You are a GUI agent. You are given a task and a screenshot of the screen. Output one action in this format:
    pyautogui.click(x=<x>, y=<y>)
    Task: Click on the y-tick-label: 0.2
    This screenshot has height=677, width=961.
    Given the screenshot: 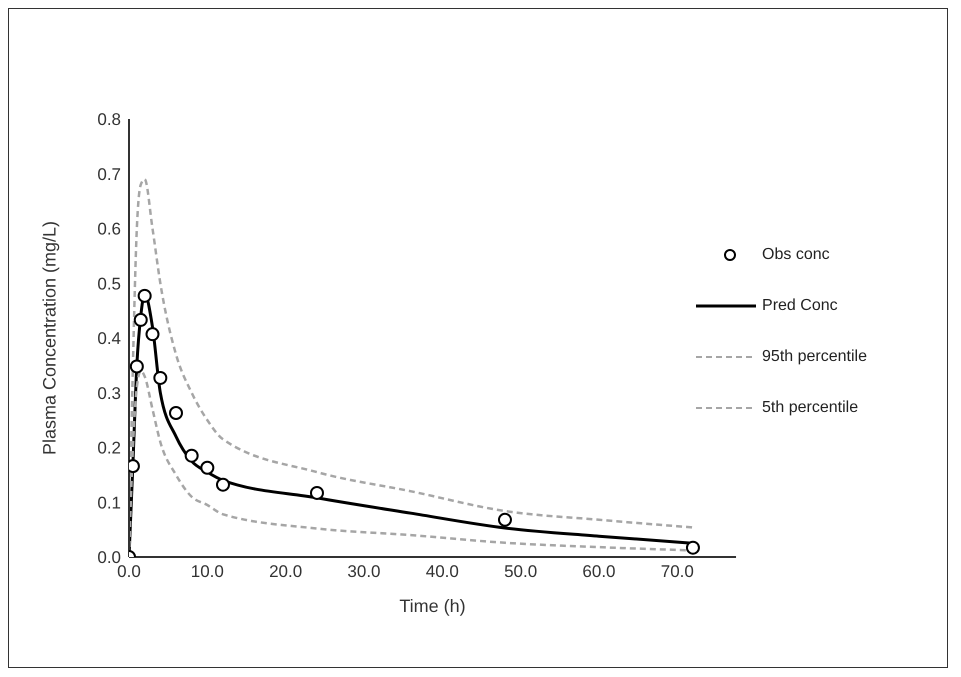 What is the action you would take?
    pyautogui.click(x=109, y=448)
    